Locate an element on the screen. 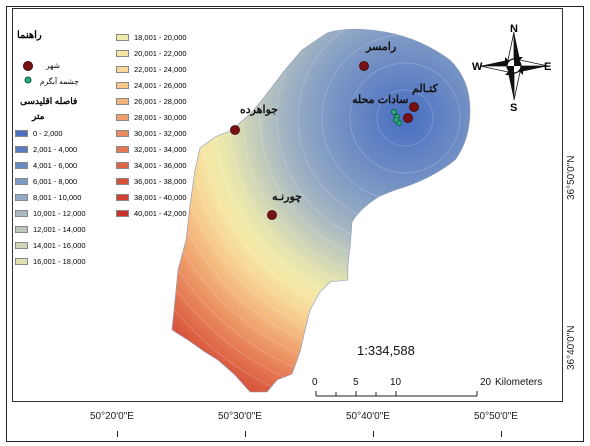  legend-class-label: 26,001 - 28,000 is located at coordinates (160, 101).